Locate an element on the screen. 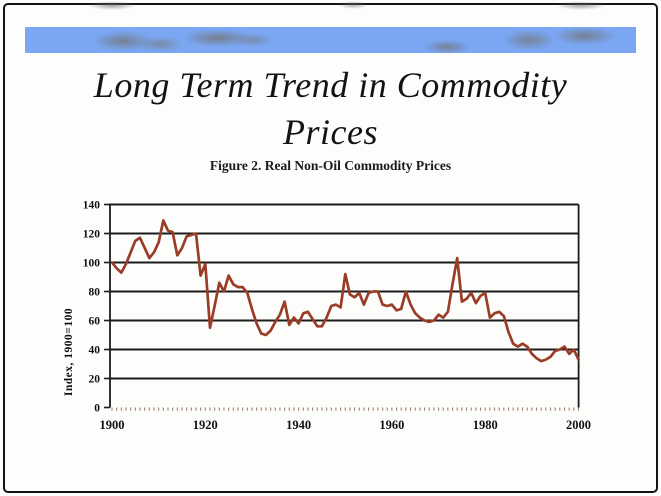 The image size is (661, 496). y-axis-title: Index, 1900=100 is located at coordinates (69, 352).